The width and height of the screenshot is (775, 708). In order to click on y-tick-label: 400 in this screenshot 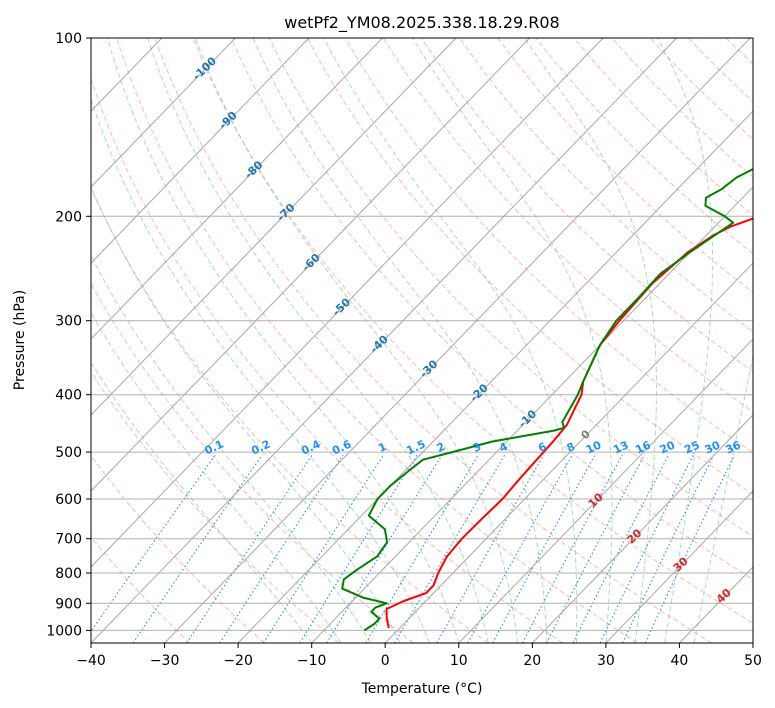, I will do `click(68, 396)`.